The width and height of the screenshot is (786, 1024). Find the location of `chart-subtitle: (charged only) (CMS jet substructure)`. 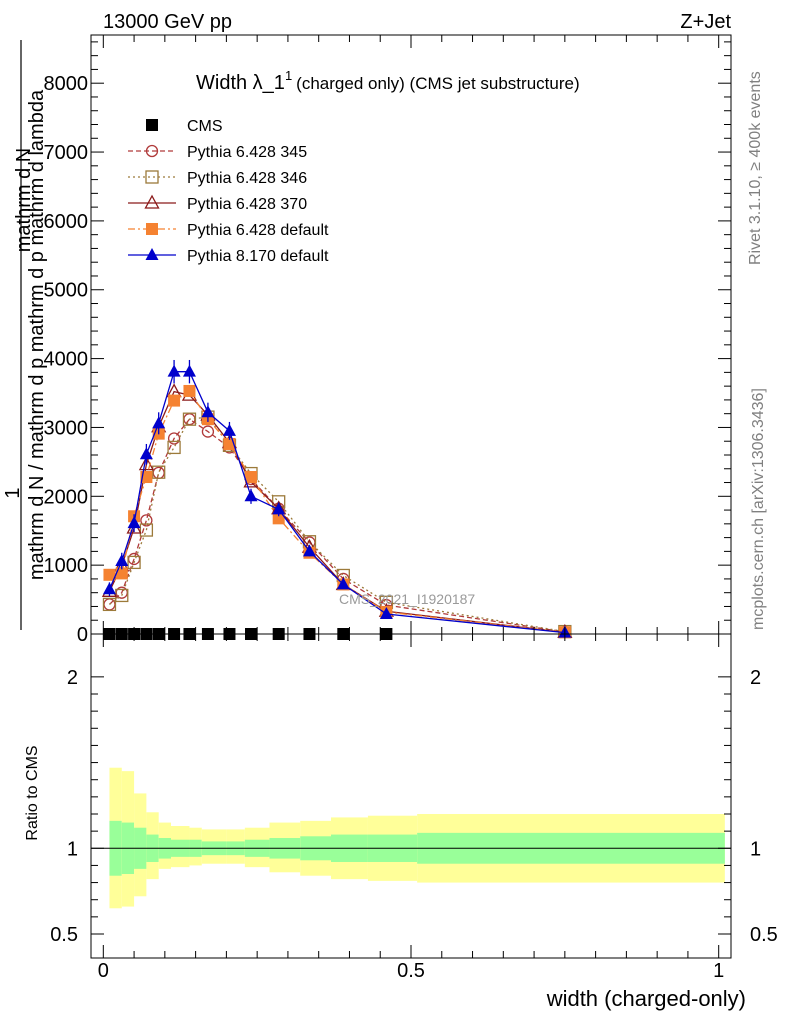

chart-subtitle: (charged only) (CMS jet substructure) is located at coordinates (437, 83).